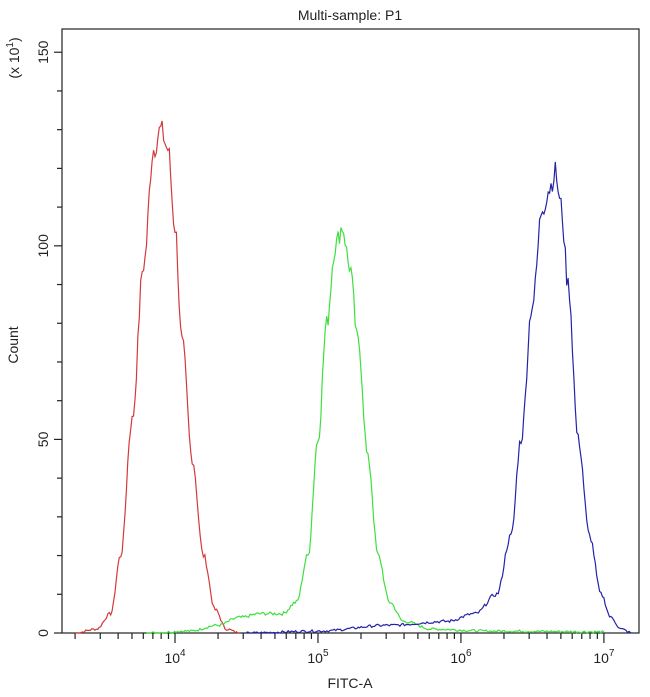 The height and width of the screenshot is (697, 650). What do you see at coordinates (43, 246) in the screenshot?
I see `y-tick-label: 100` at bounding box center [43, 246].